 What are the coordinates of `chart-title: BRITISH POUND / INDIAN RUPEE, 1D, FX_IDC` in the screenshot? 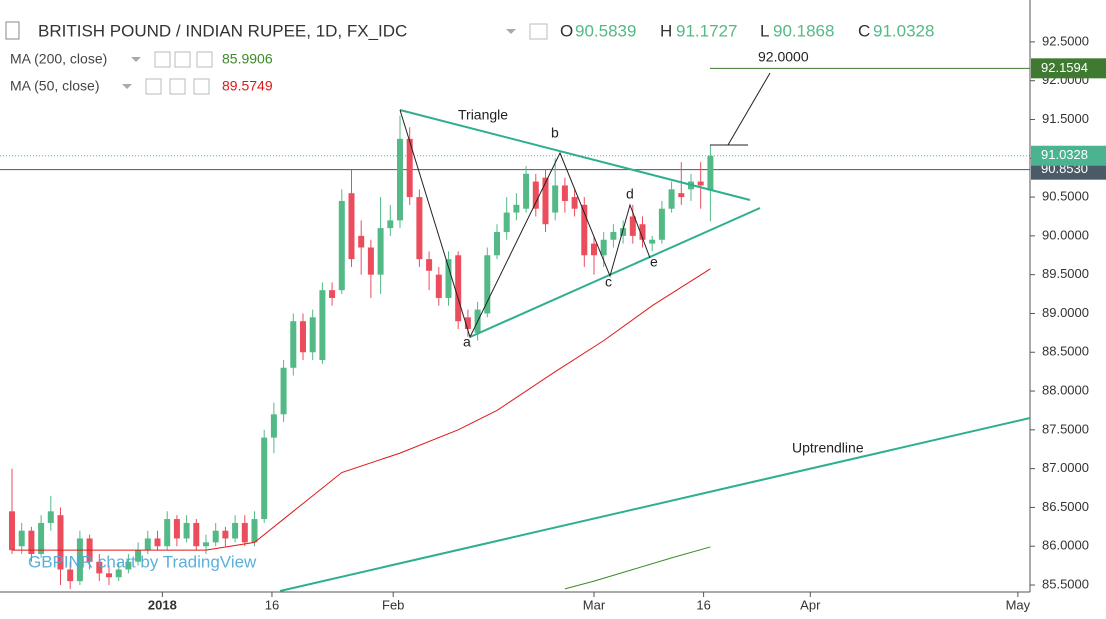 It's located at (222, 30).